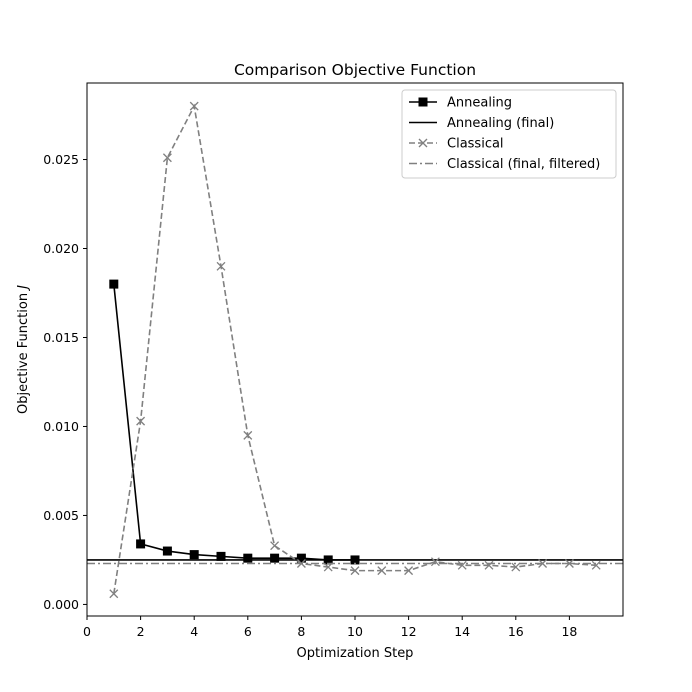  Describe the element at coordinates (61, 604) in the screenshot. I see `y-tick-label: 0.000` at that location.